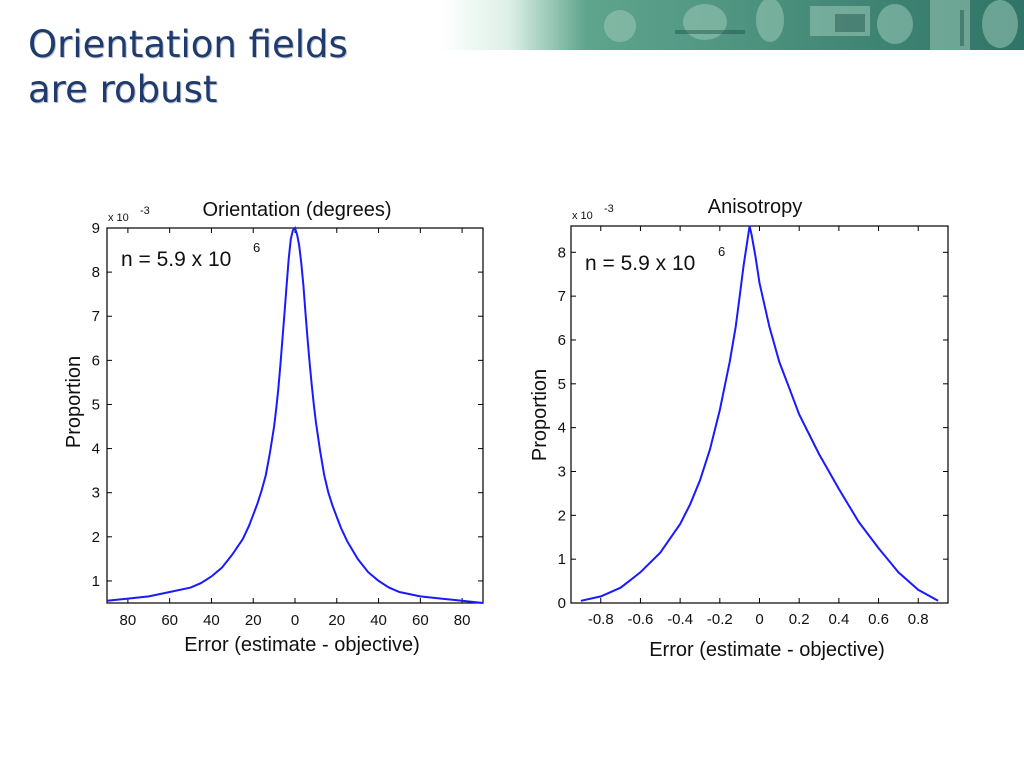  Describe the element at coordinates (799, 619) in the screenshot. I see `x-tick-label: 0.2` at that location.